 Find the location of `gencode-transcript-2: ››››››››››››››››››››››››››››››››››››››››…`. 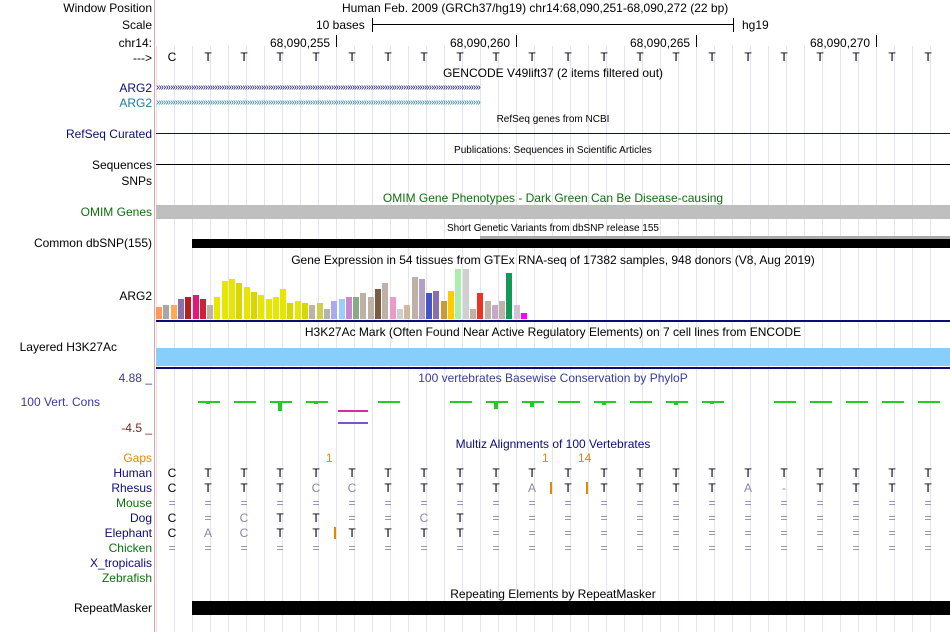

gencode-transcript-2: ››››››››››››››››››››››››››››››››››››››››… is located at coordinates (318, 102).